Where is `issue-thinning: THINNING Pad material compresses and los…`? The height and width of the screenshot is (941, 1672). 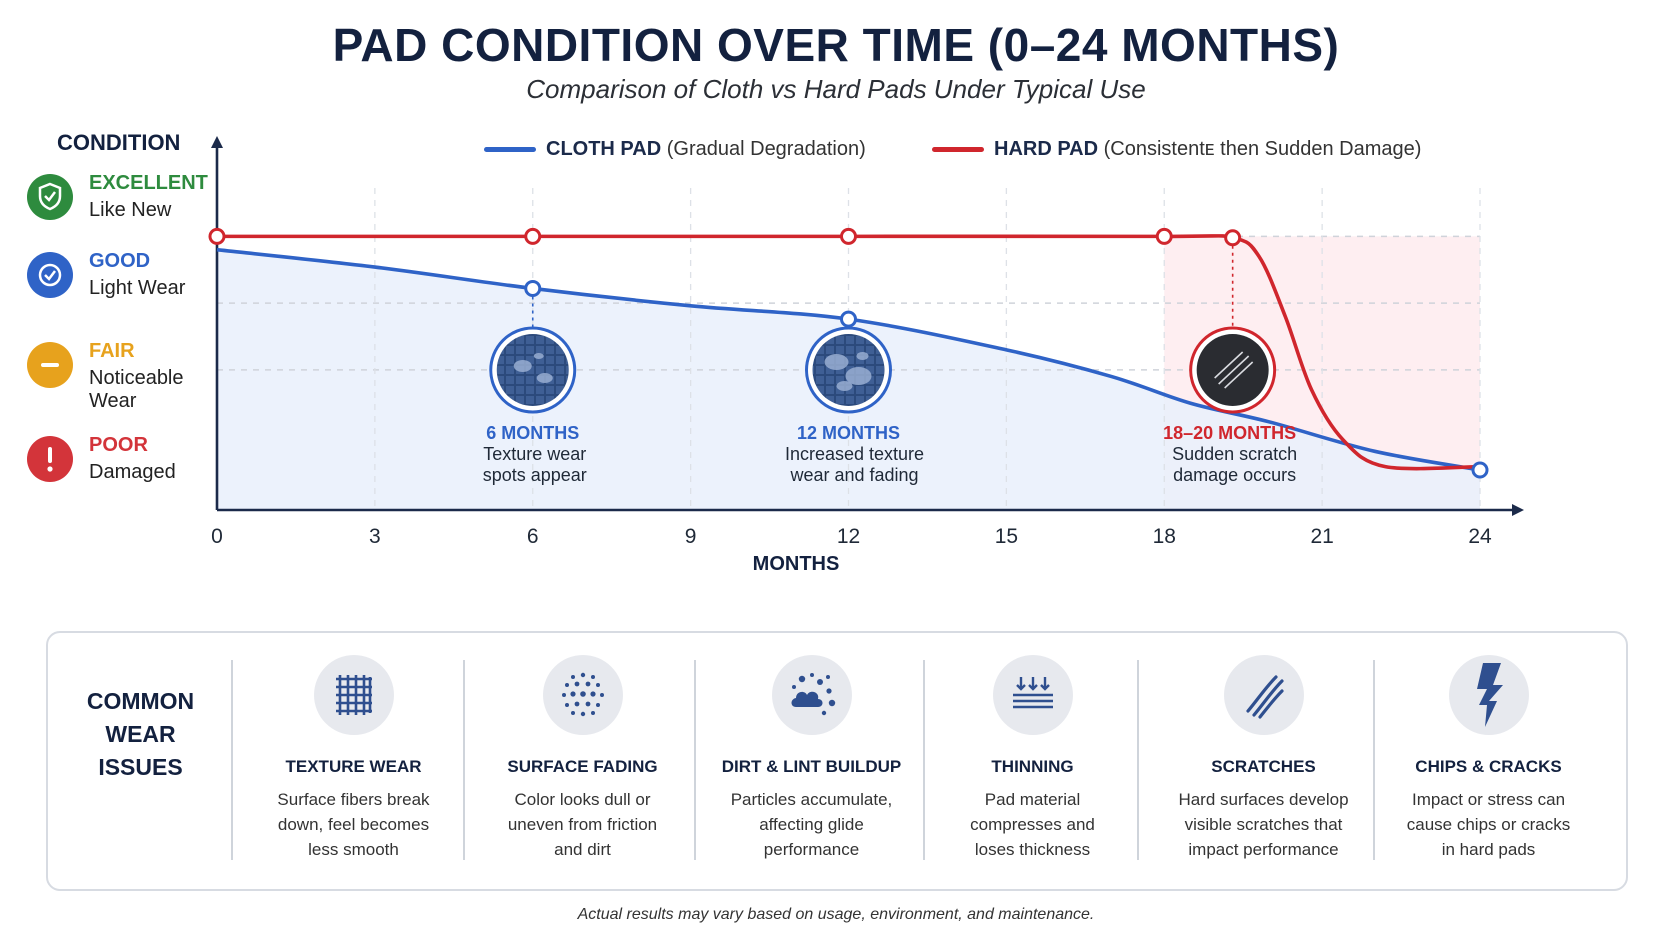
issue-thinning: THINNING Pad material compresses and los… is located at coordinates (1032, 758).